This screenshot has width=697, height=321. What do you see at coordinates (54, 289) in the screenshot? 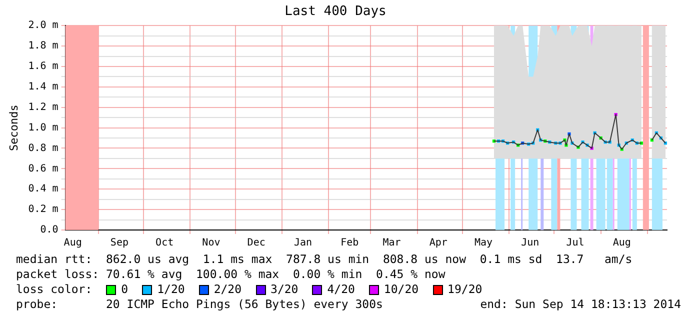
I see `legend-title: loss color:` at bounding box center [54, 289].